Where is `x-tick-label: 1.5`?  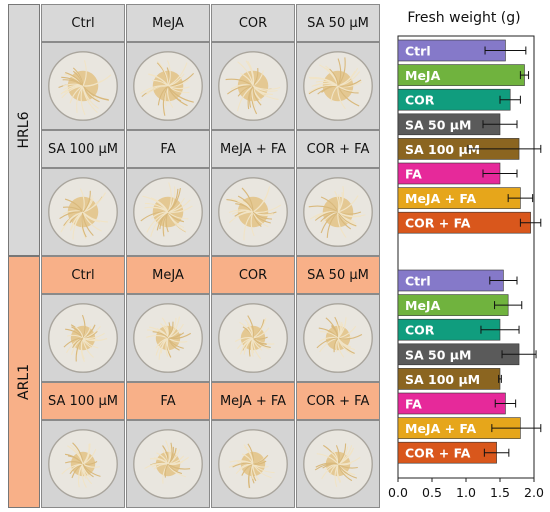
x-tick-label: 1.5 is located at coordinates (500, 492).